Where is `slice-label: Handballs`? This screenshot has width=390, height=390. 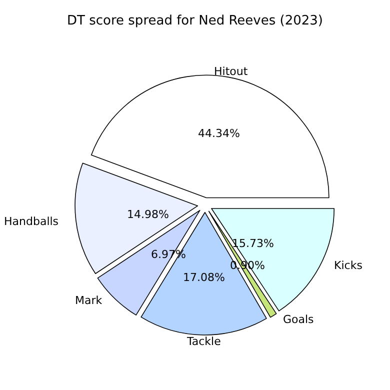
slice-label: Handballs is located at coordinates (31, 221).